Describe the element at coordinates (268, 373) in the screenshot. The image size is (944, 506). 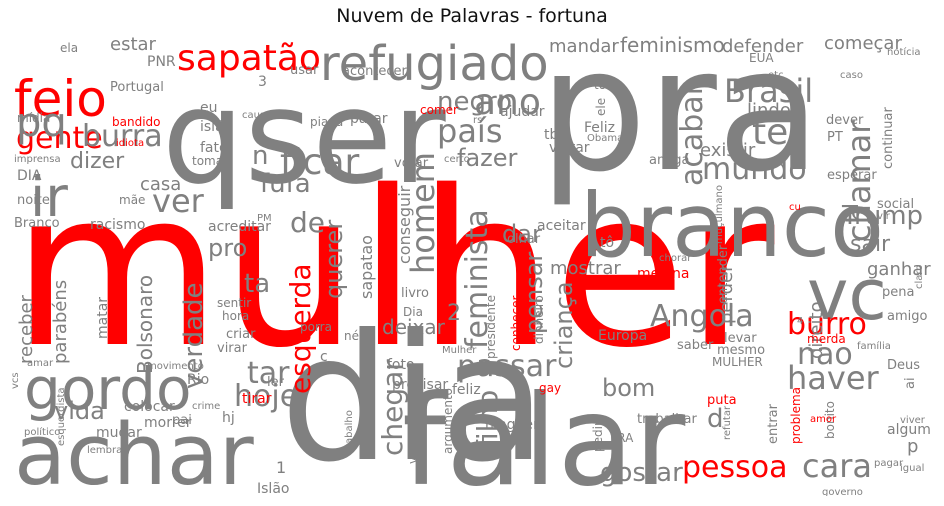
I see `word-tar: tar` at that location.